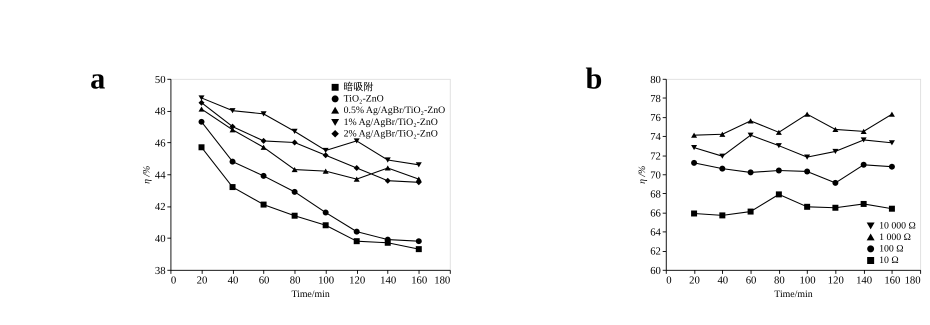  Describe the element at coordinates (655, 80) in the screenshot. I see `y-tick-label: 80` at that location.